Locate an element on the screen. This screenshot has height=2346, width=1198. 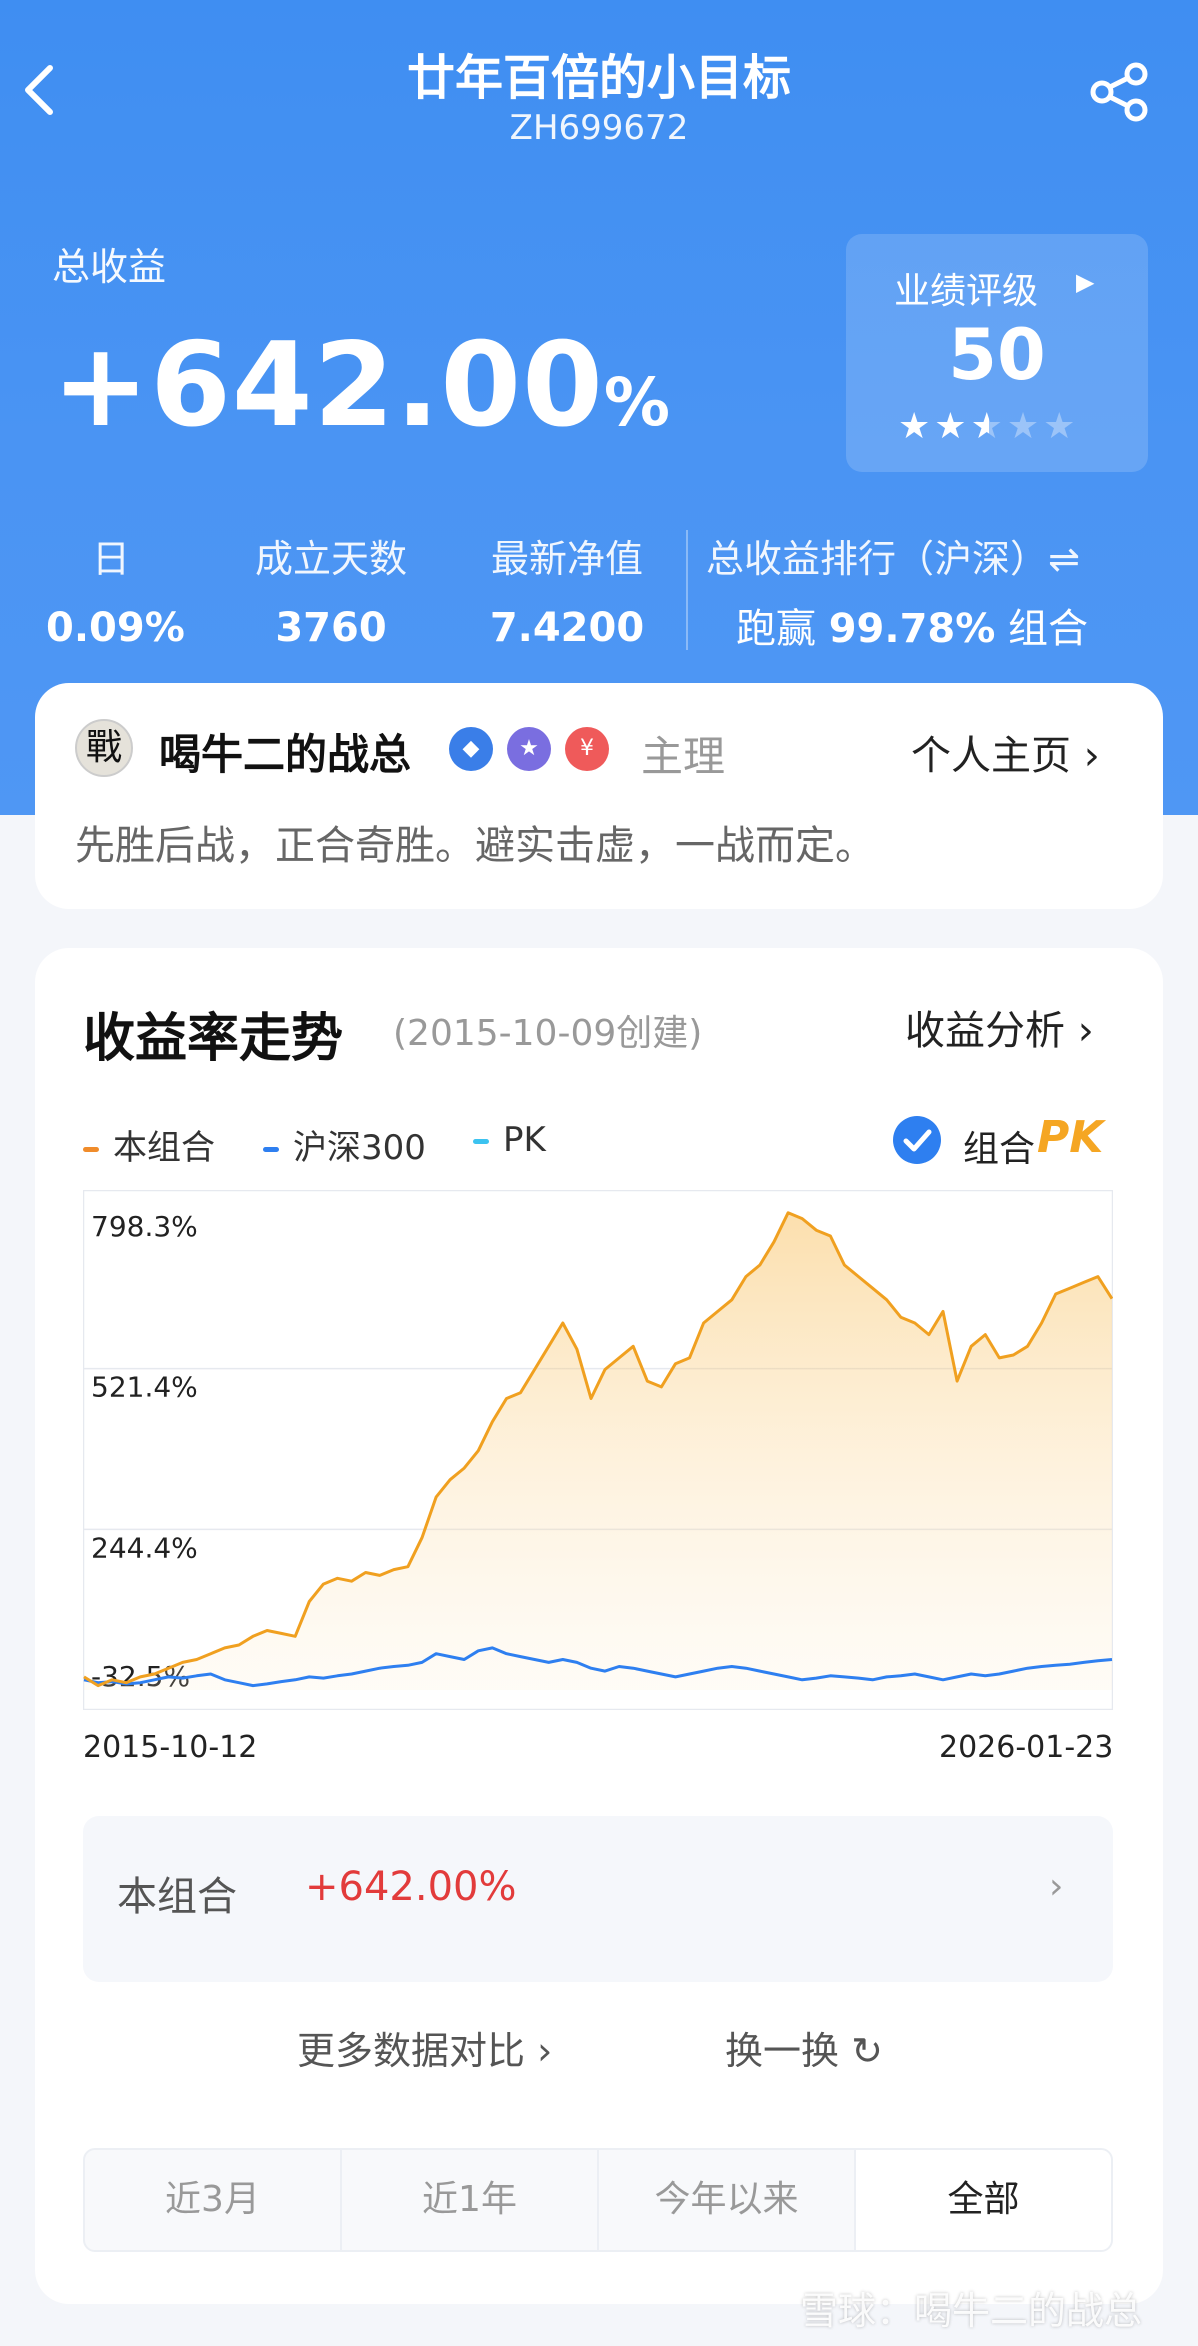
stat-nav: 最新净值 7.4200 is located at coordinates (567, 589).